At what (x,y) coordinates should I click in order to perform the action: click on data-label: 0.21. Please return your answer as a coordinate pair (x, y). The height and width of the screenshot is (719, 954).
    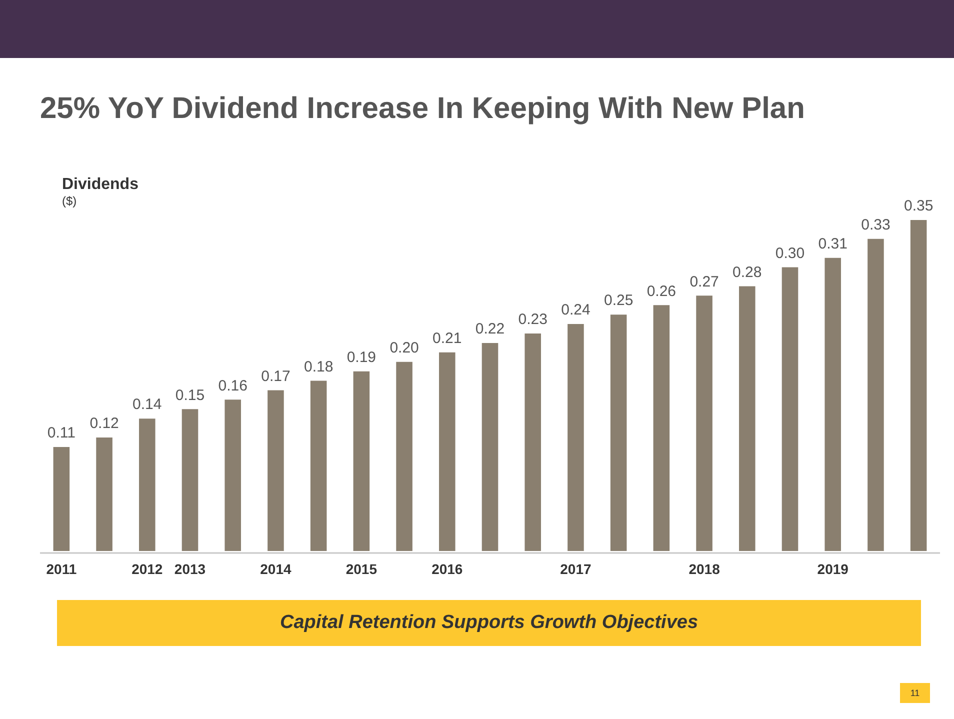
    Looking at the image, I should click on (447, 339).